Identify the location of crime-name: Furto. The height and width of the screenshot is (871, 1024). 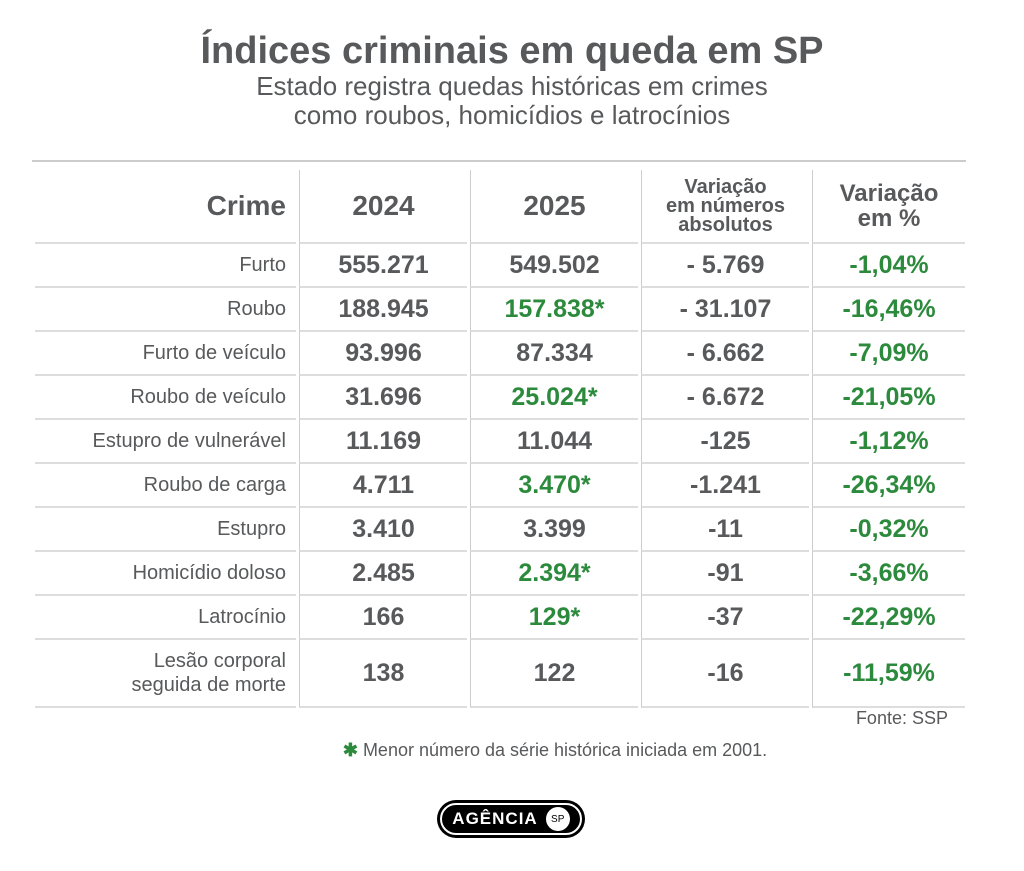
(165, 264).